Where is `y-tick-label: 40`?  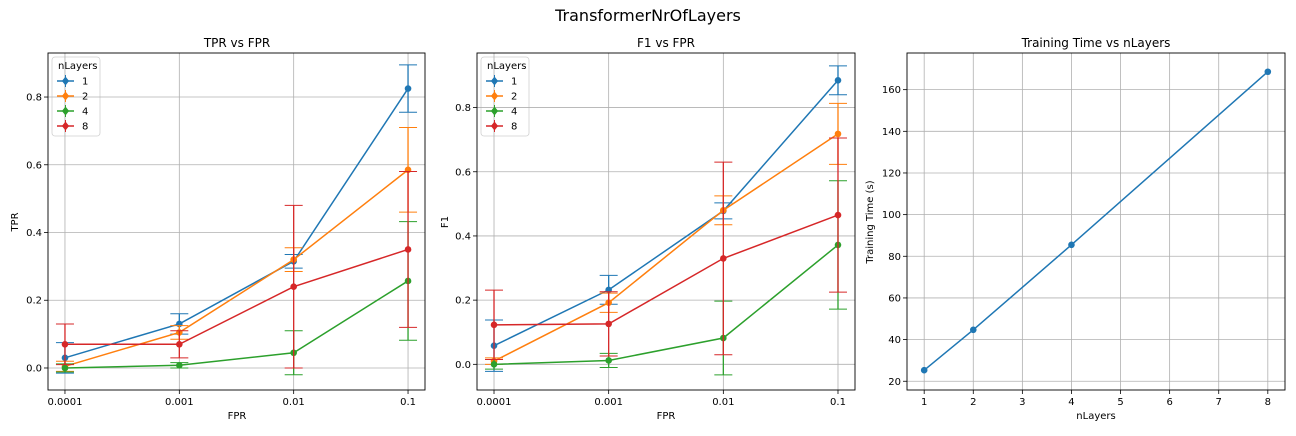
y-tick-label: 40 is located at coordinates (894, 340).